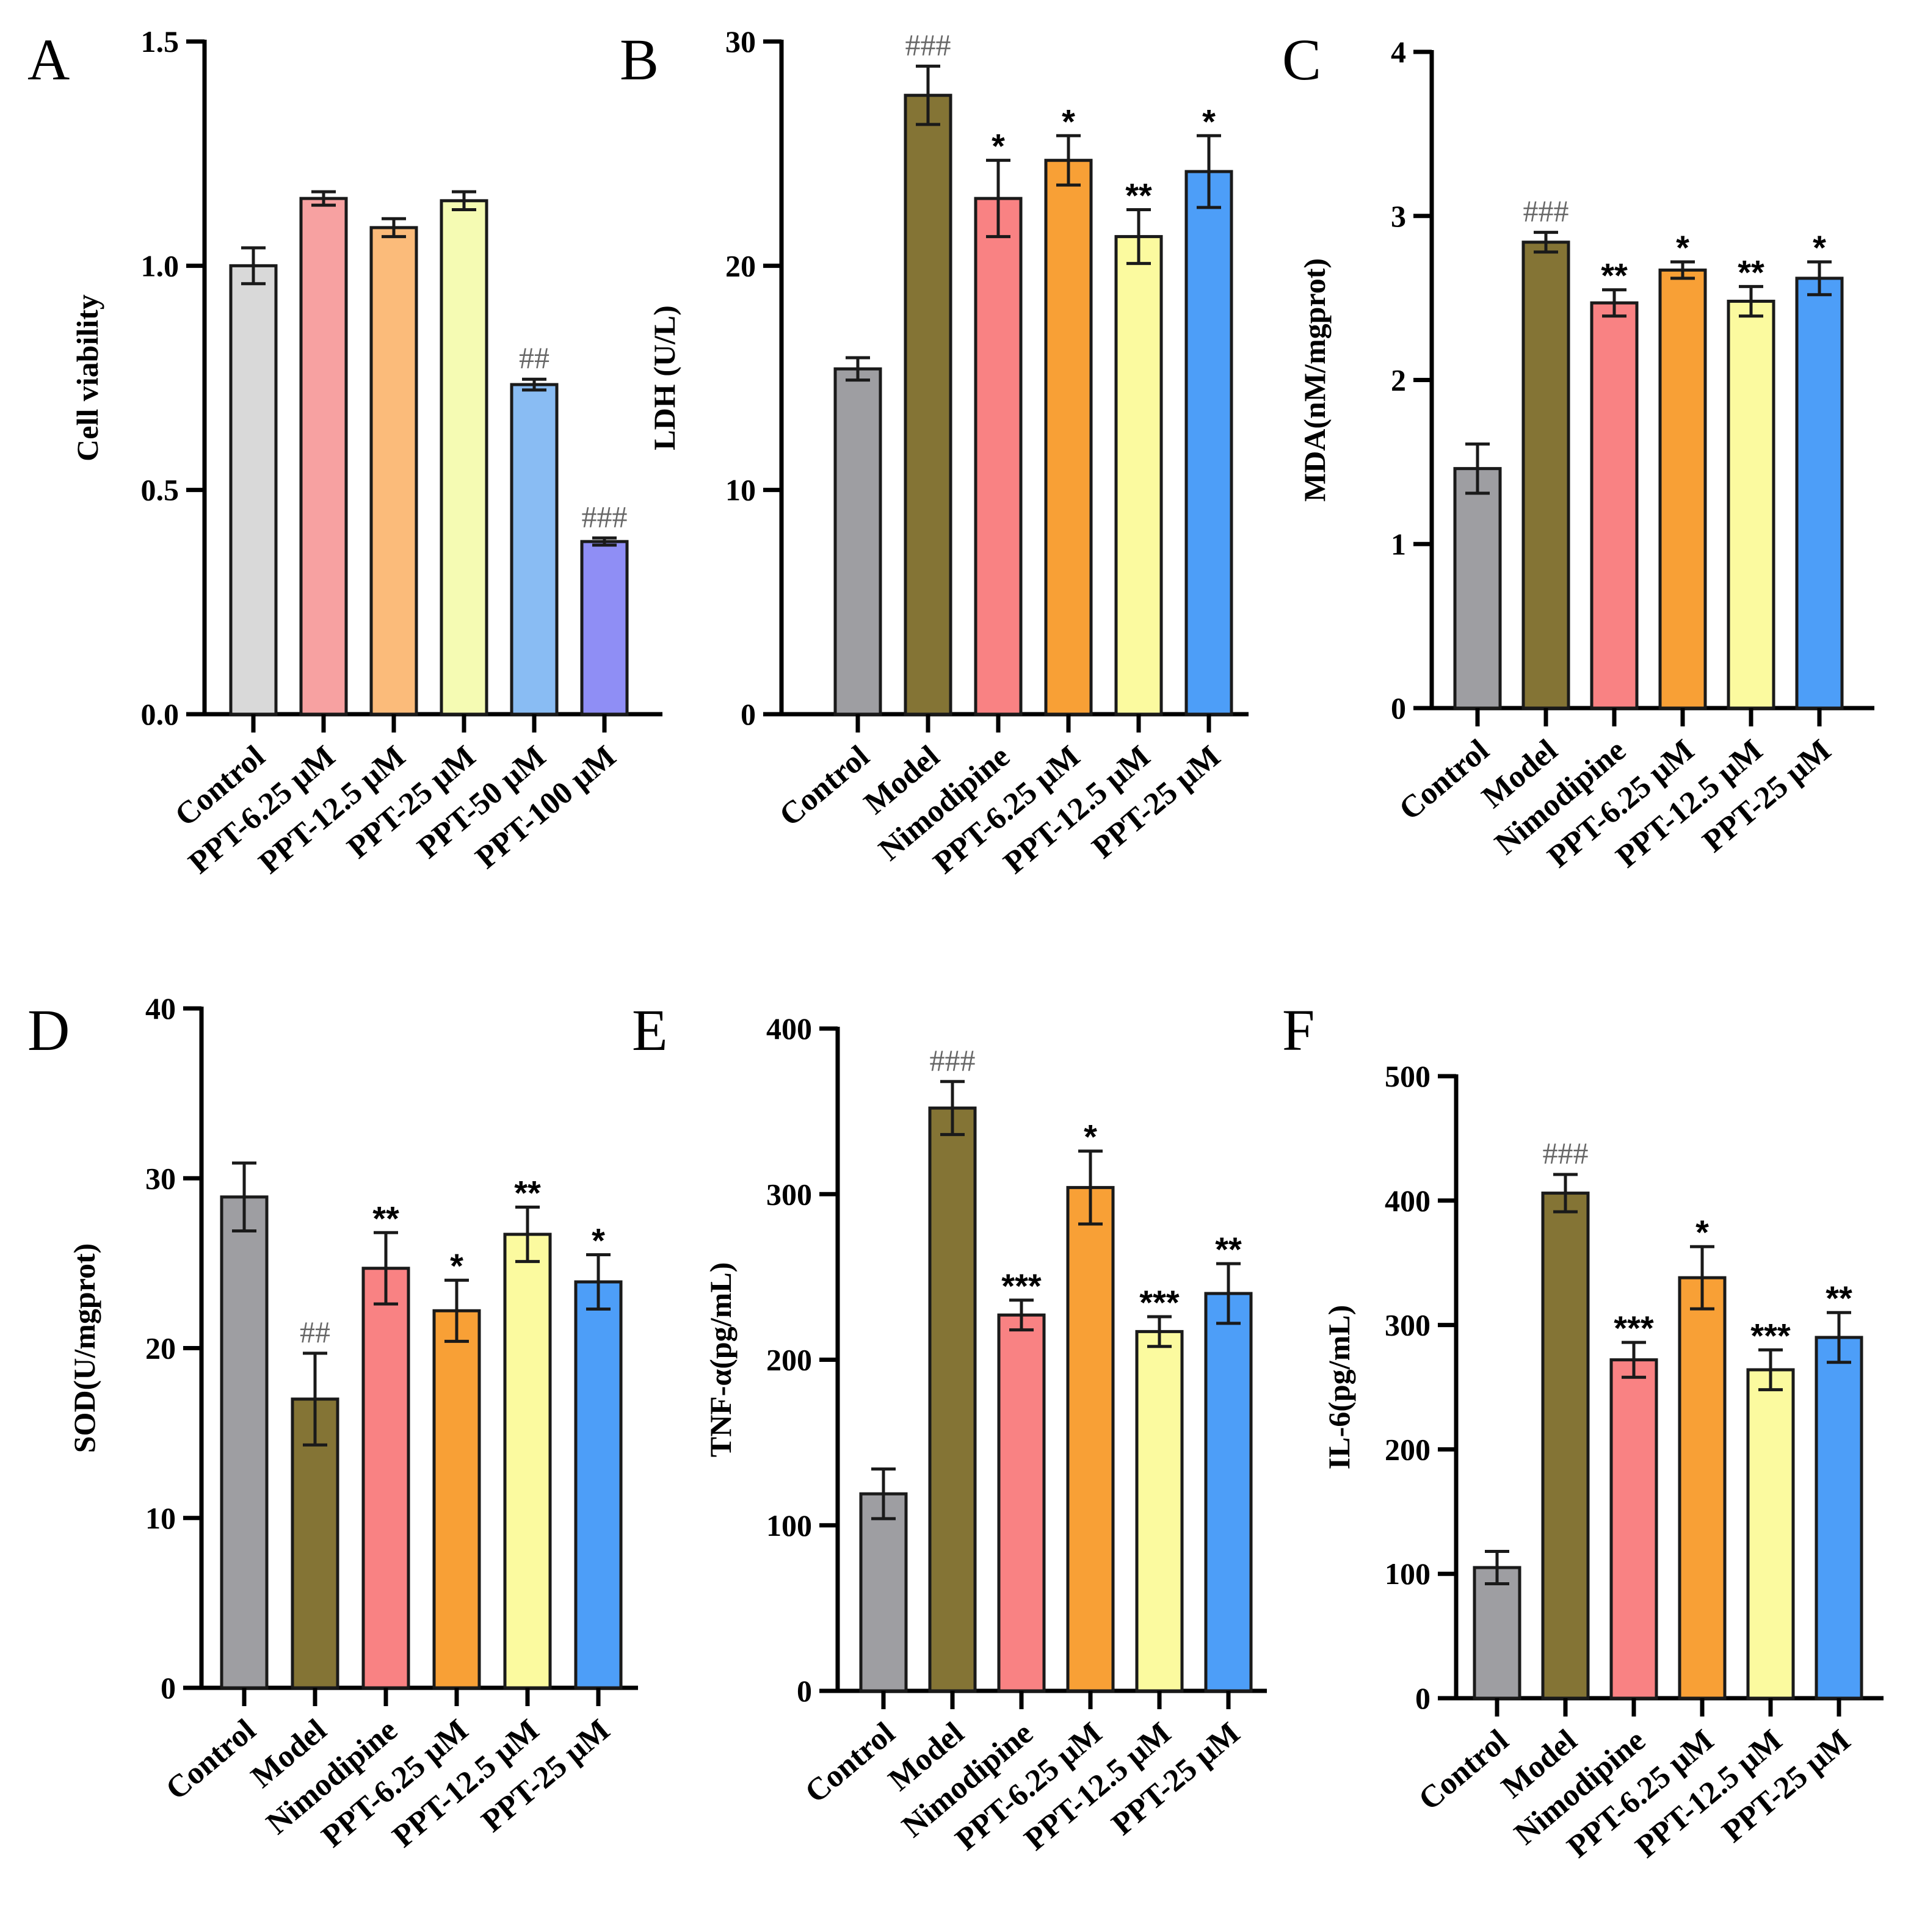  Describe the element at coordinates (160, 265) in the screenshot. I see `y-tick-label: 1.0` at that location.